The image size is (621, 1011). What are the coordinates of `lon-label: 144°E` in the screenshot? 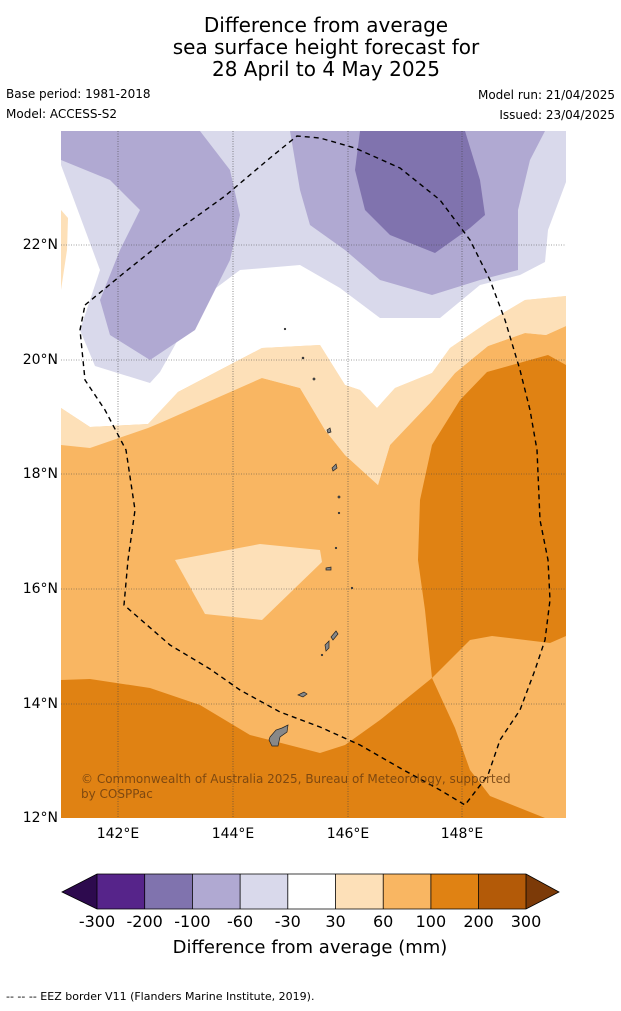 It's located at (233, 834).